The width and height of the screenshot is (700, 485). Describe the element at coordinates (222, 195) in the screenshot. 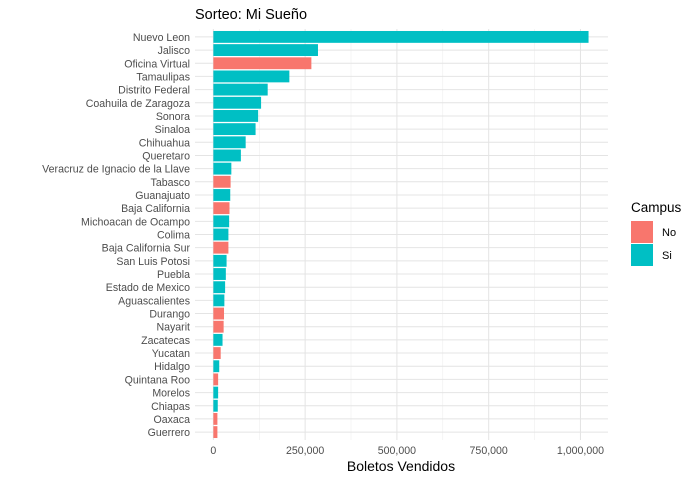

I see `bar-guanajuato` at that location.